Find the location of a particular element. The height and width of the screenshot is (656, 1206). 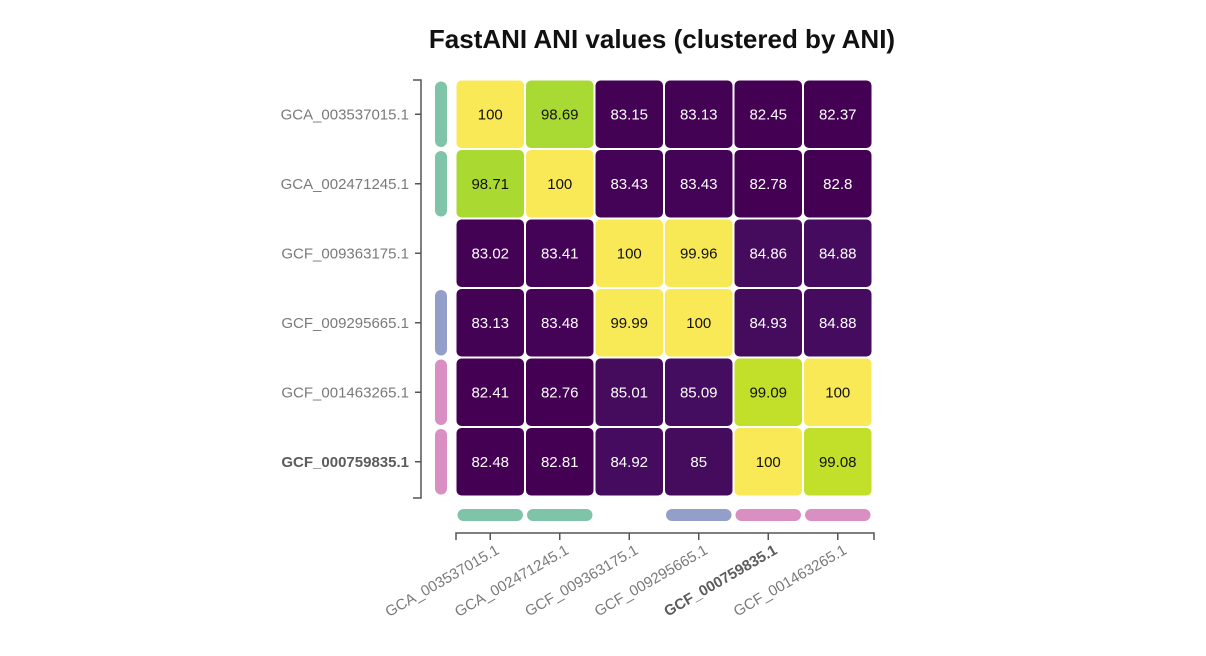

cell-value-label: 83.48 is located at coordinates (560, 323).